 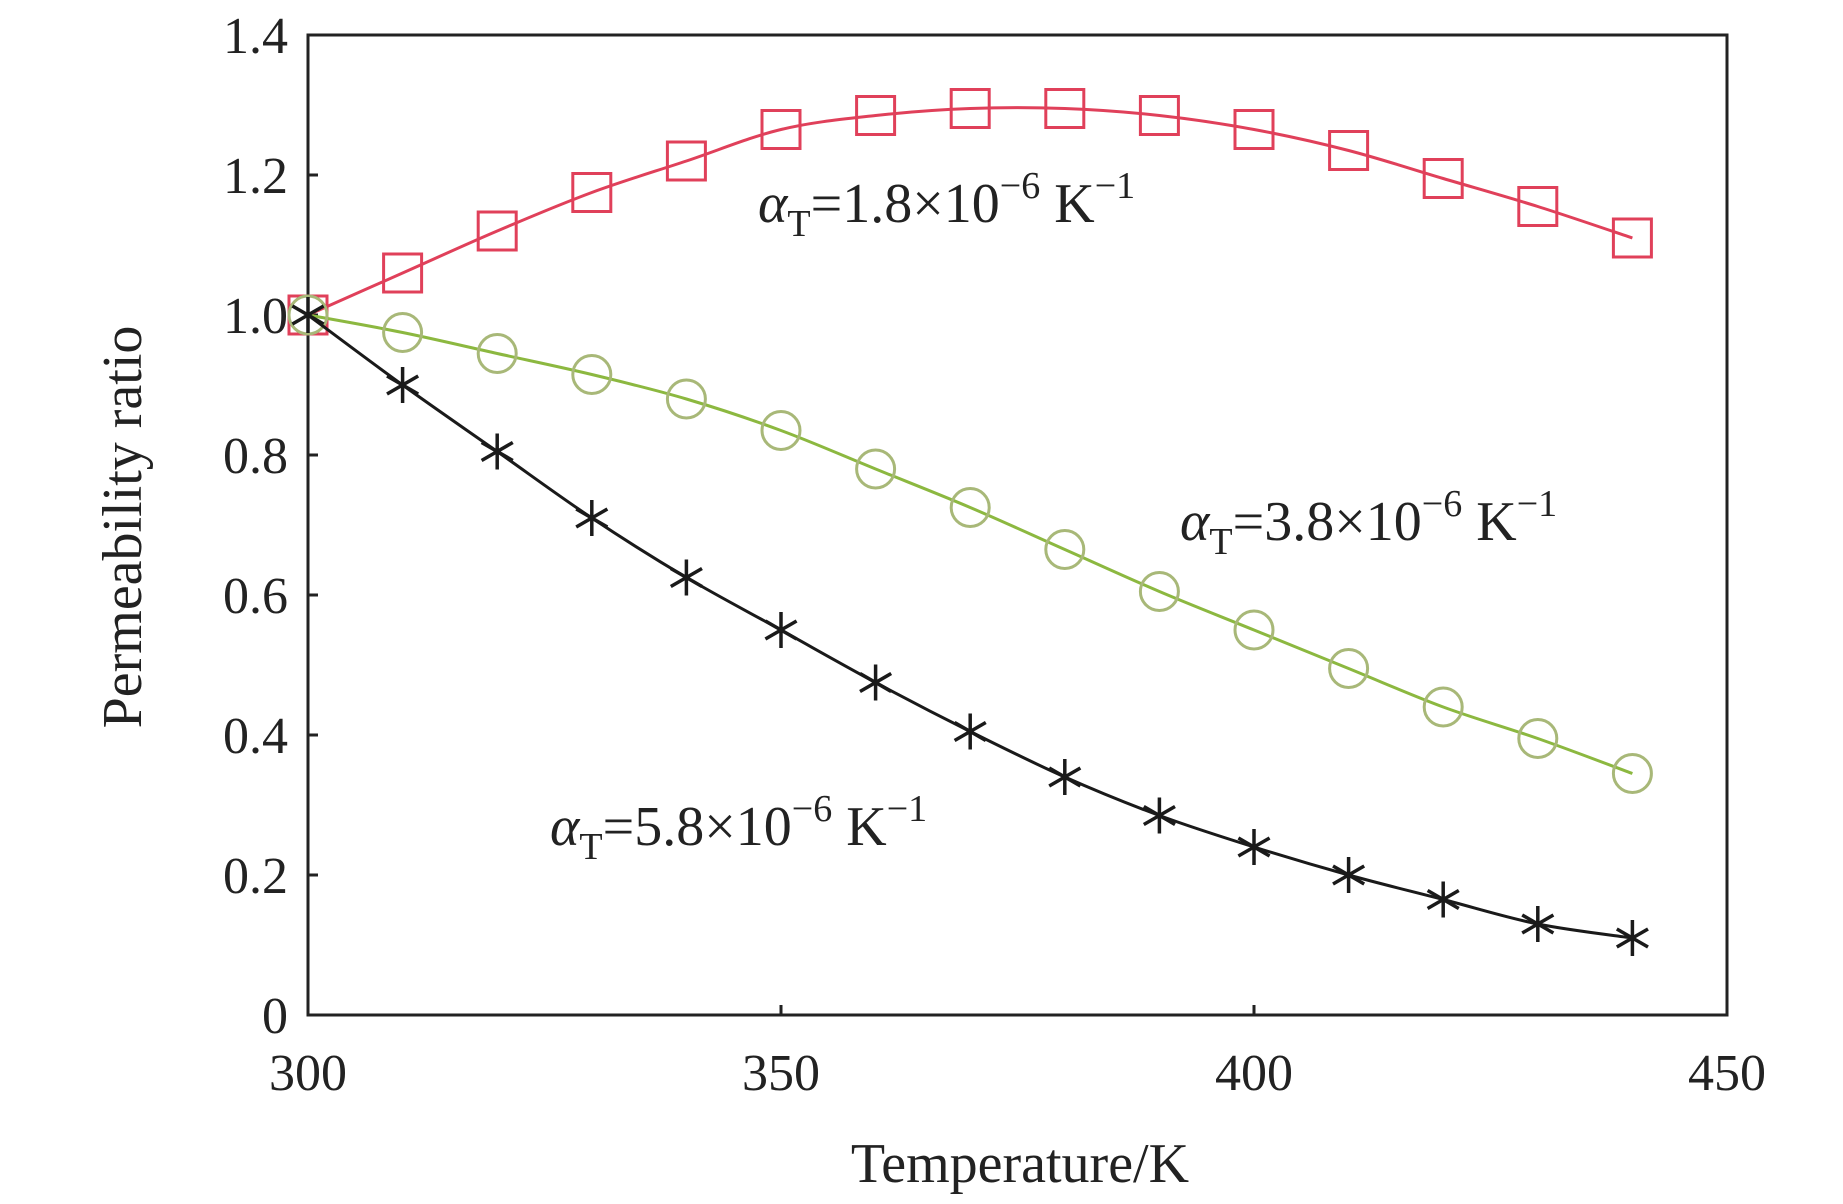 I want to click on series-label-3-value: =5.8×10, so click(x=697, y=827).